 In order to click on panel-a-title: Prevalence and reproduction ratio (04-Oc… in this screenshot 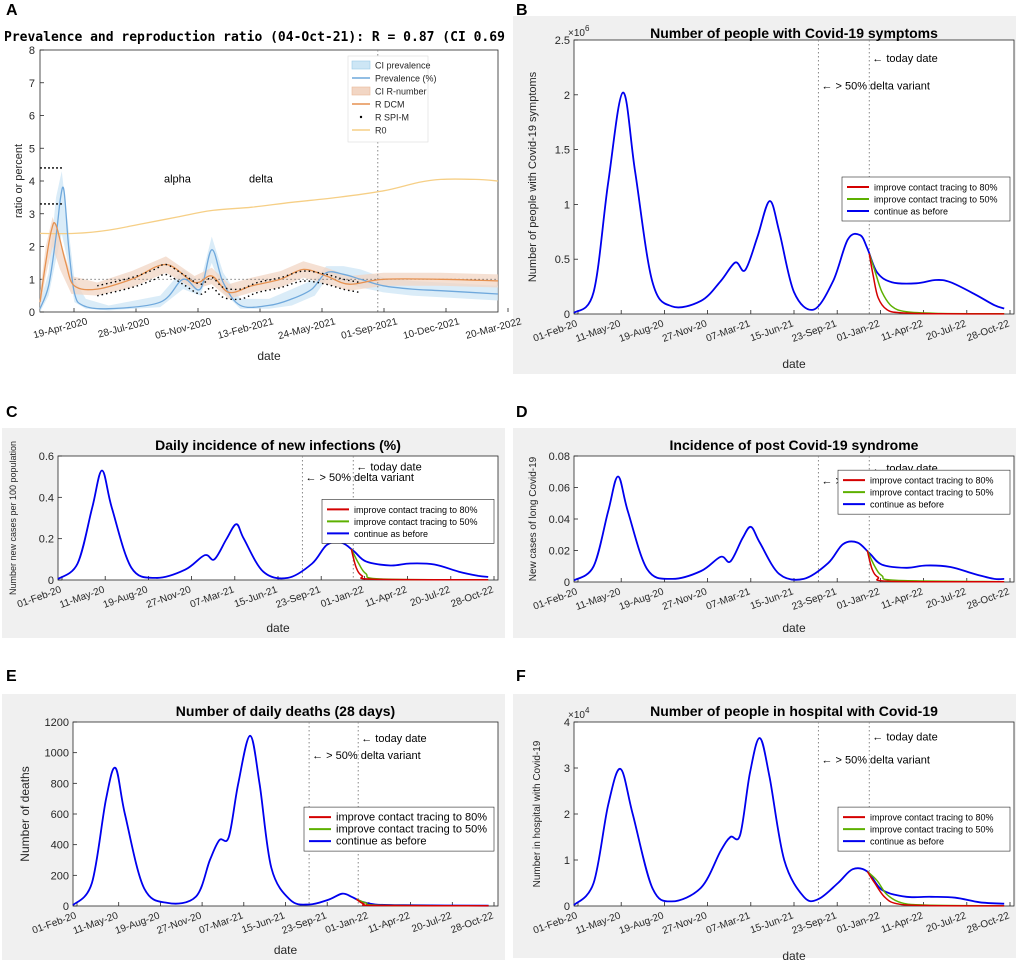, I will do `click(290, 37)`.